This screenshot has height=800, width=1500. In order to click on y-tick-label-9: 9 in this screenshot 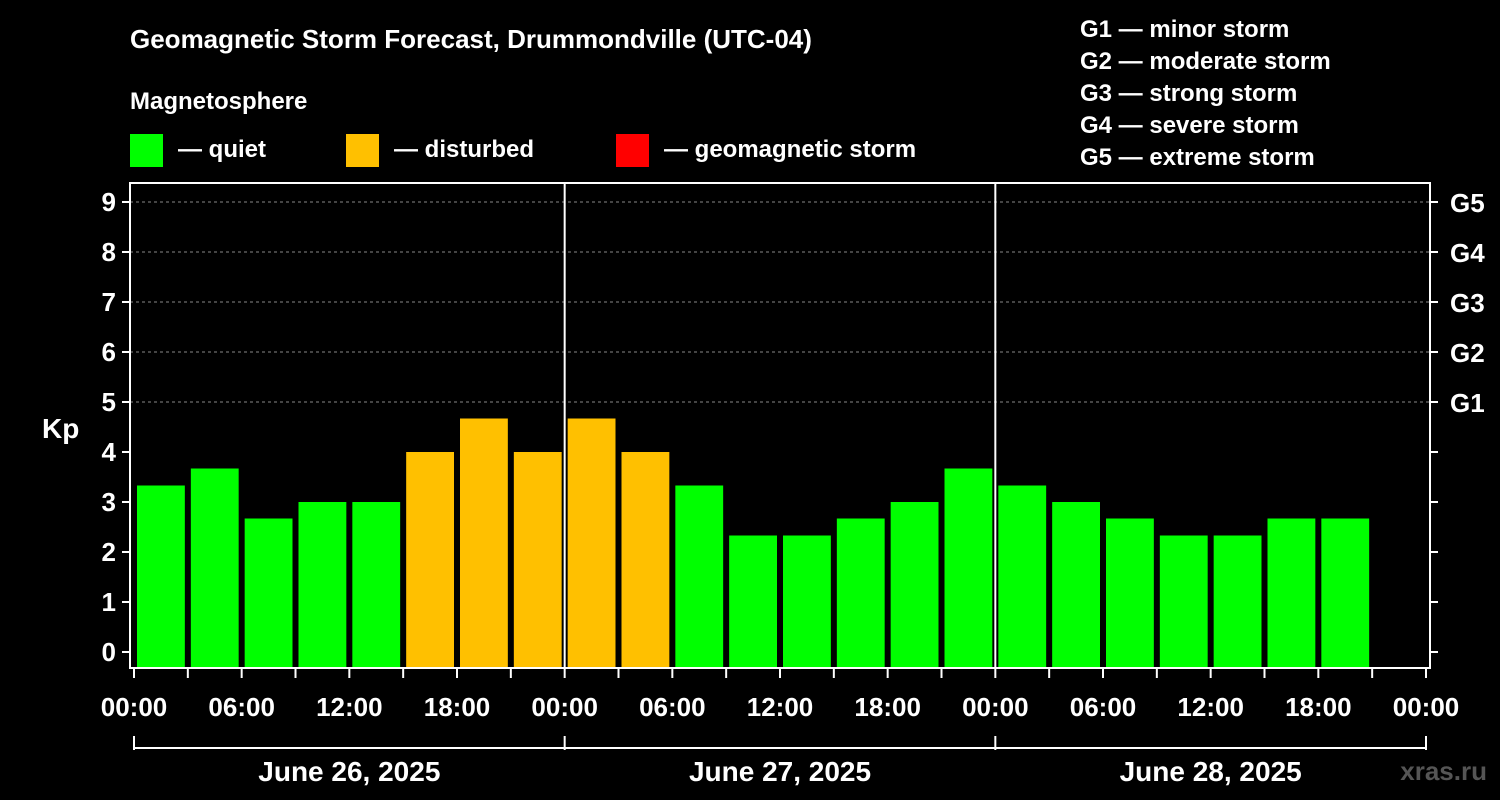, I will do `click(109, 202)`.